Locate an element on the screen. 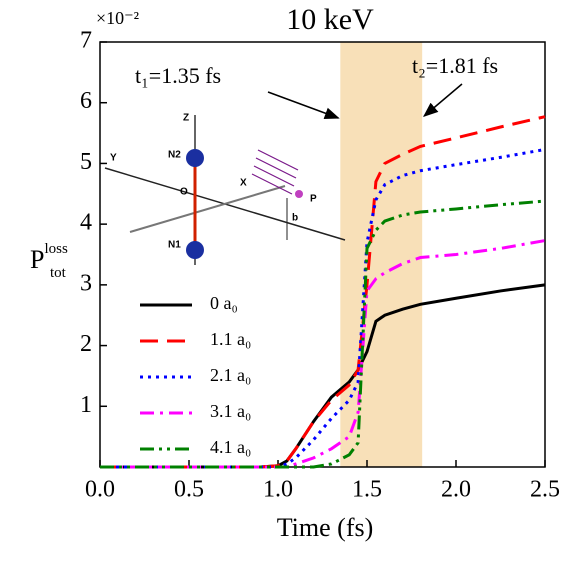 The height and width of the screenshot is (561, 575). y-tick-label: 3 is located at coordinates (86, 283).